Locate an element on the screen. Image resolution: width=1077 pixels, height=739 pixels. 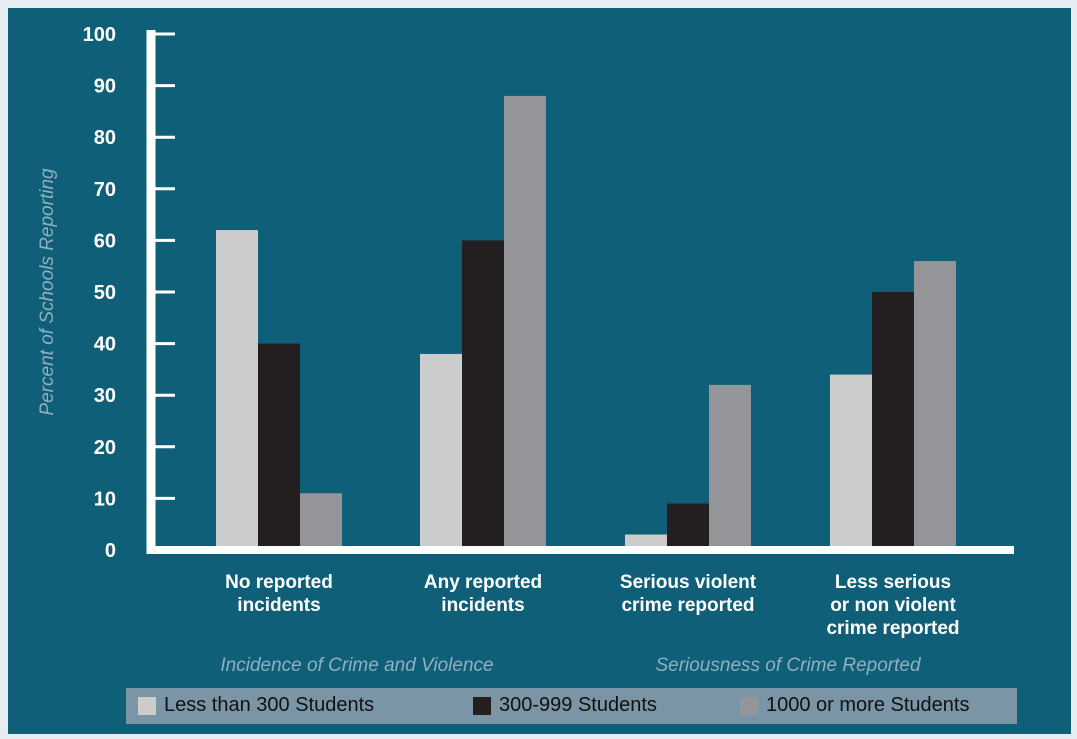
y-tick-label: 0 is located at coordinates (110, 551).